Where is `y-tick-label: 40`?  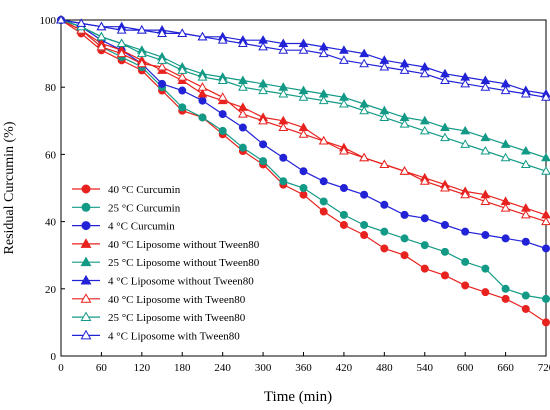 y-tick-label: 40 is located at coordinates (51, 223).